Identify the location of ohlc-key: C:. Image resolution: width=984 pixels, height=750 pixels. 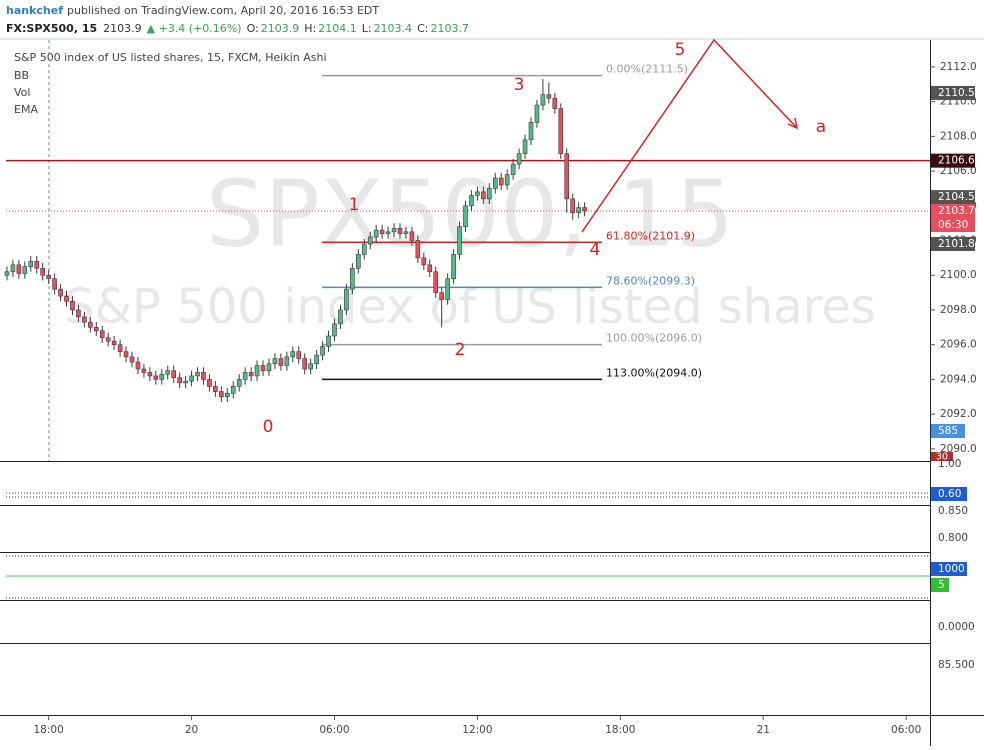
(422, 28).